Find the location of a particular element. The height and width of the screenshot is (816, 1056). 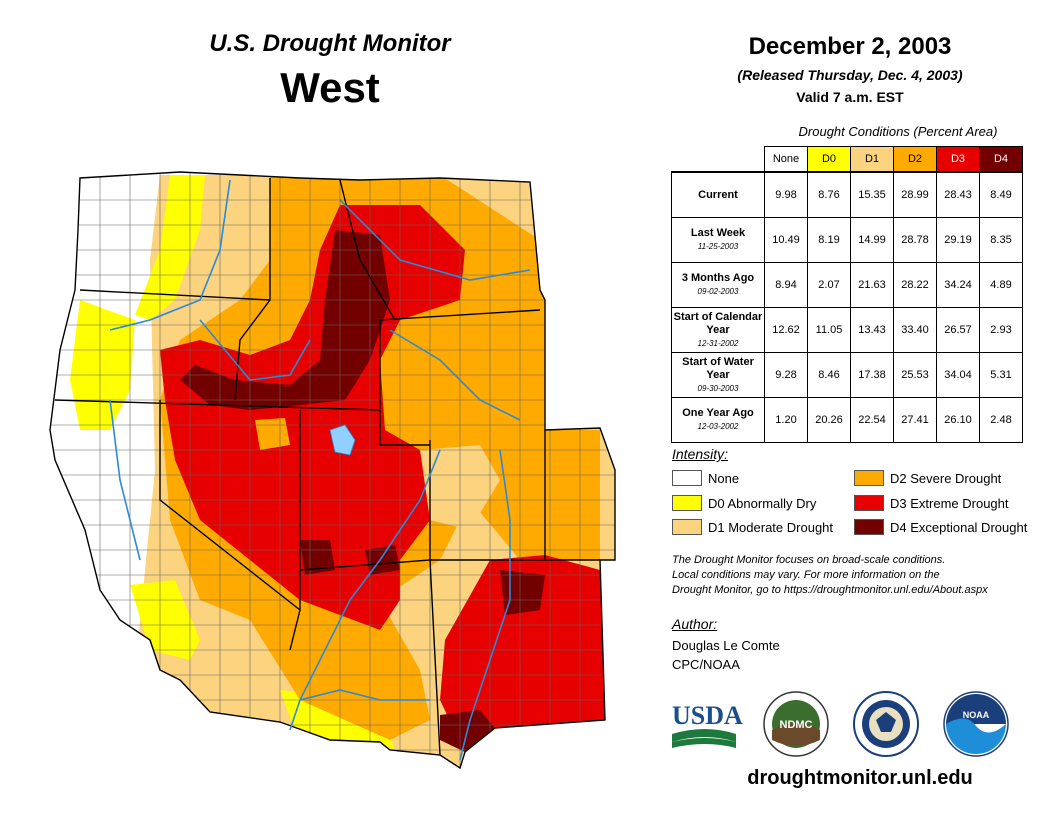

map-date: December 2, 2003 is located at coordinates (850, 46).